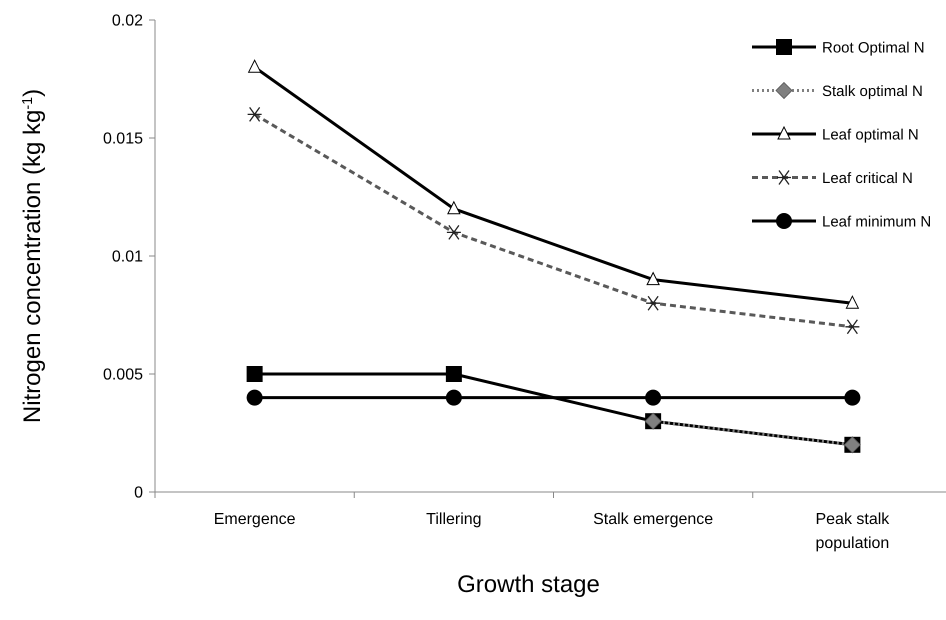 Image resolution: width=946 pixels, height=620 pixels. What do you see at coordinates (870, 135) in the screenshot?
I see `legend-label: Leaf optimal N` at bounding box center [870, 135].